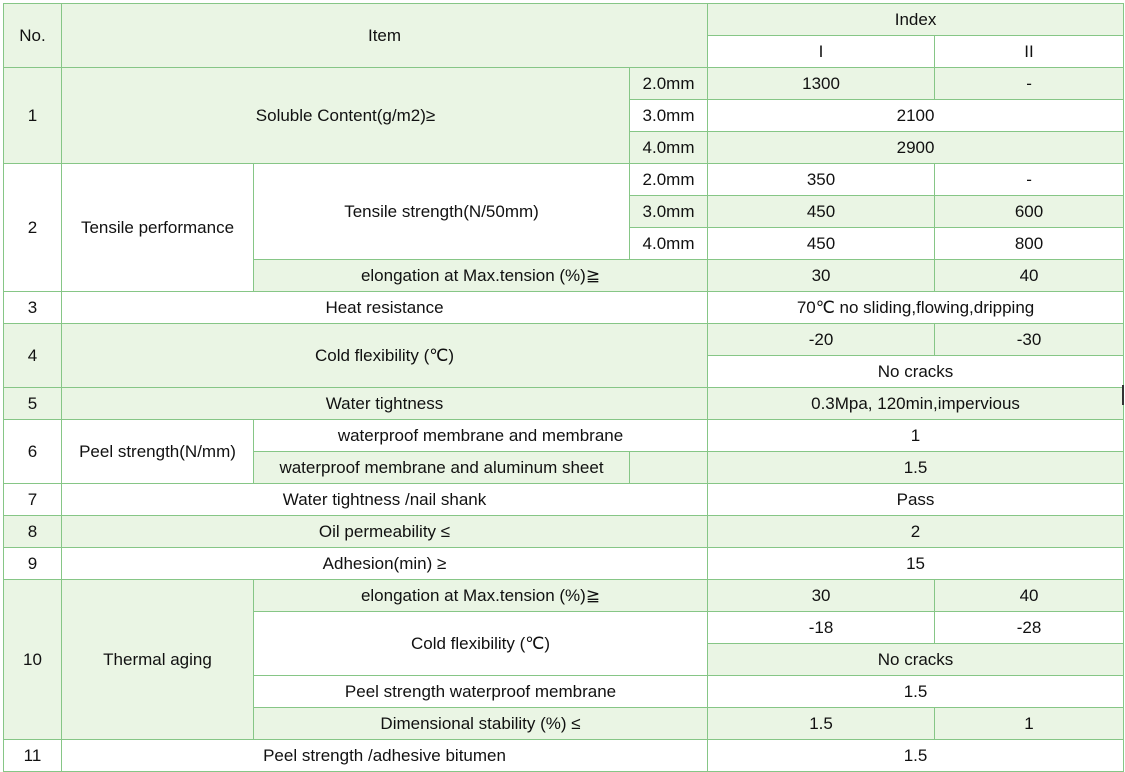  I want to click on row-2-thickness-2: 3.0mm, so click(668, 211).